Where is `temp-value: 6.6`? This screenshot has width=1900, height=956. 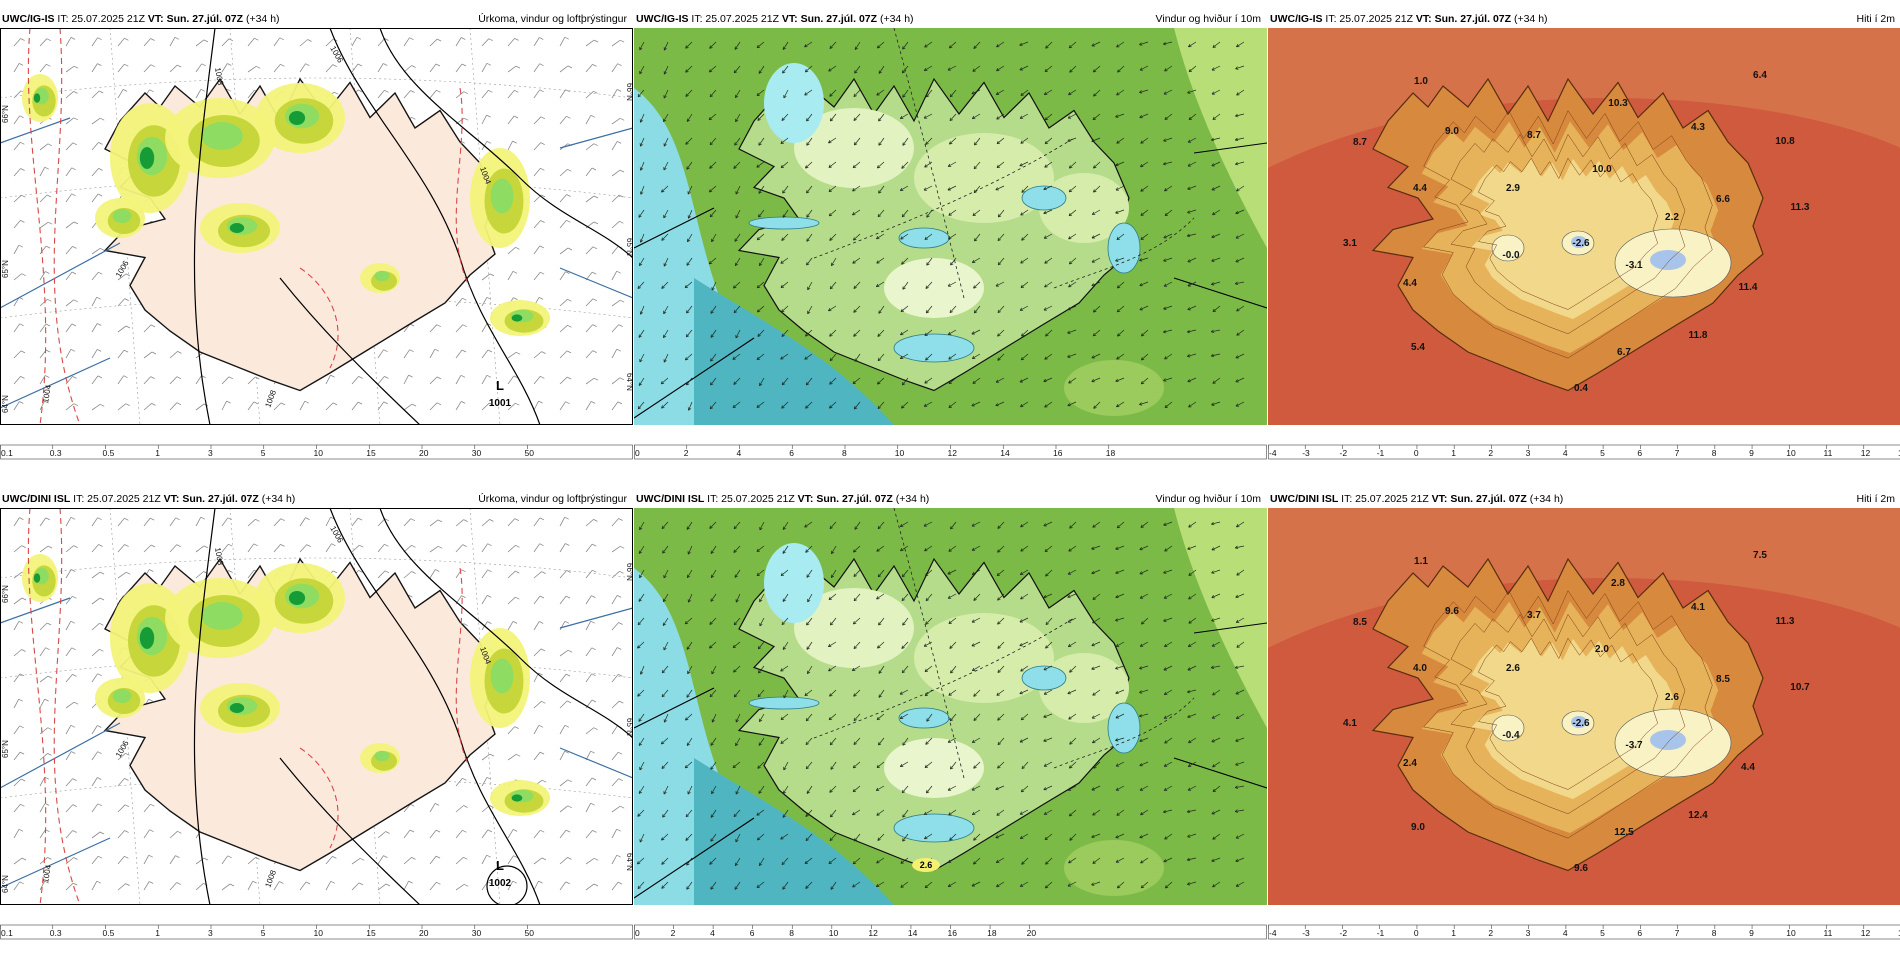
temp-value: 6.6 is located at coordinates (1723, 199).